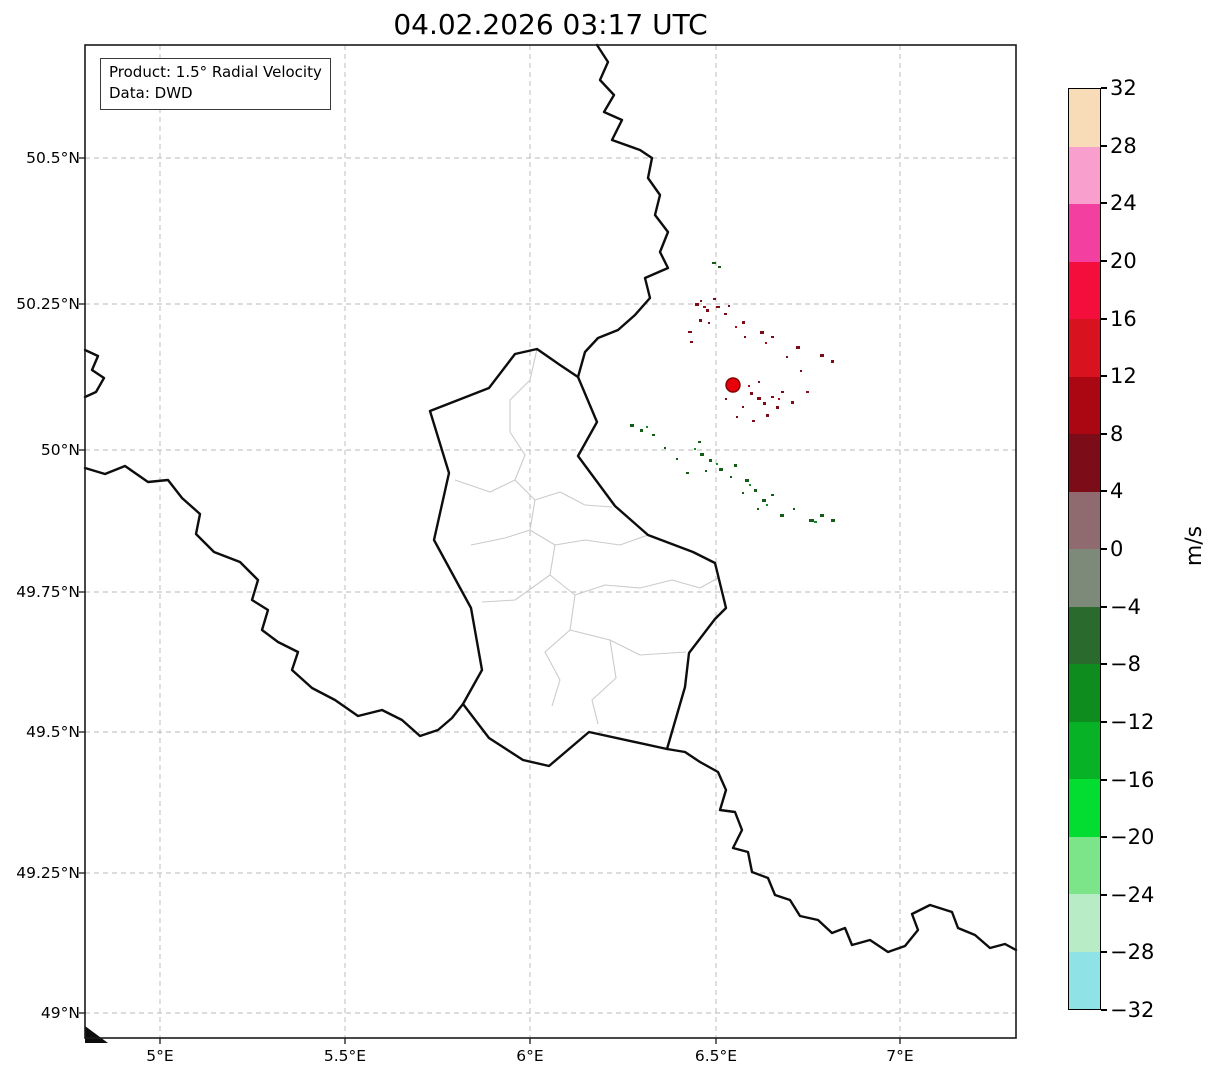  Describe the element at coordinates (1132, 837) in the screenshot. I see `colorbar-tick-label: −20` at that location.